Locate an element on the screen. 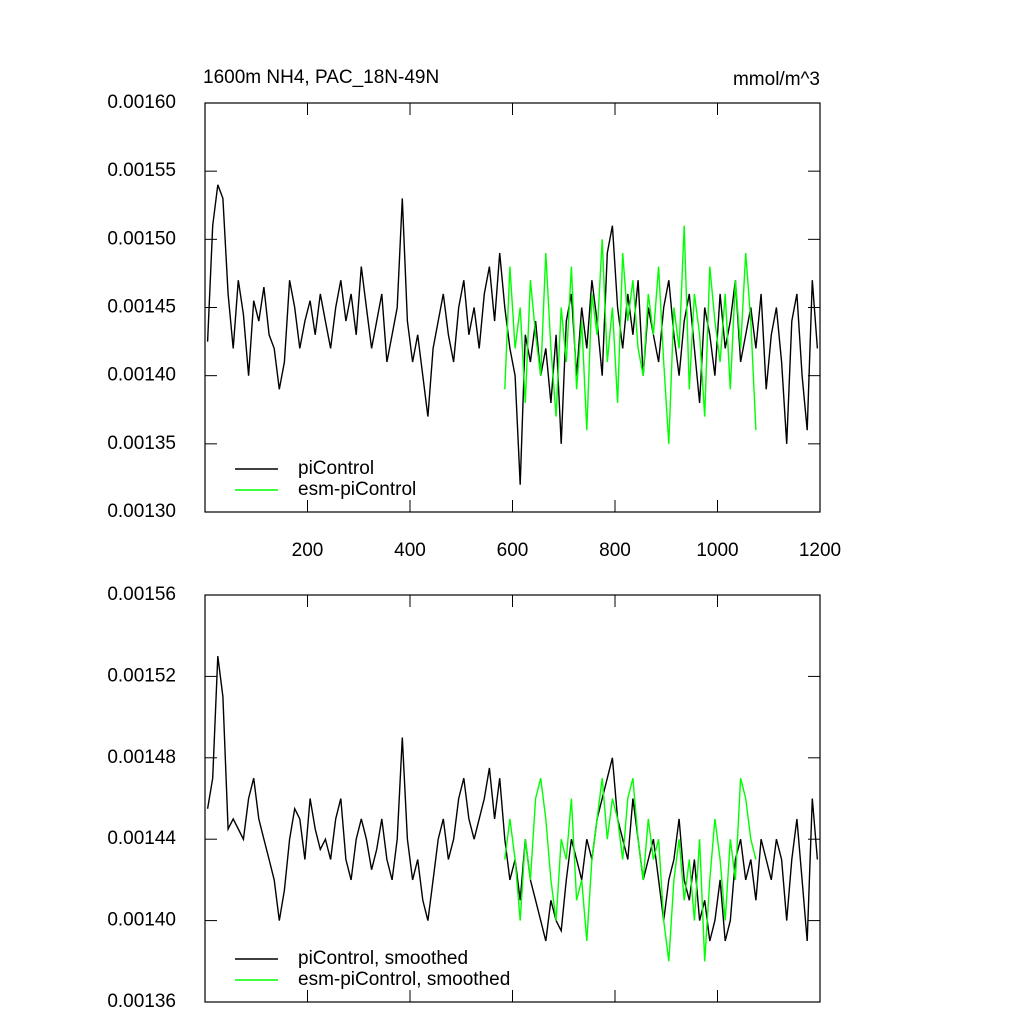  y-tick-label: 0.00156 is located at coordinates (141, 594).